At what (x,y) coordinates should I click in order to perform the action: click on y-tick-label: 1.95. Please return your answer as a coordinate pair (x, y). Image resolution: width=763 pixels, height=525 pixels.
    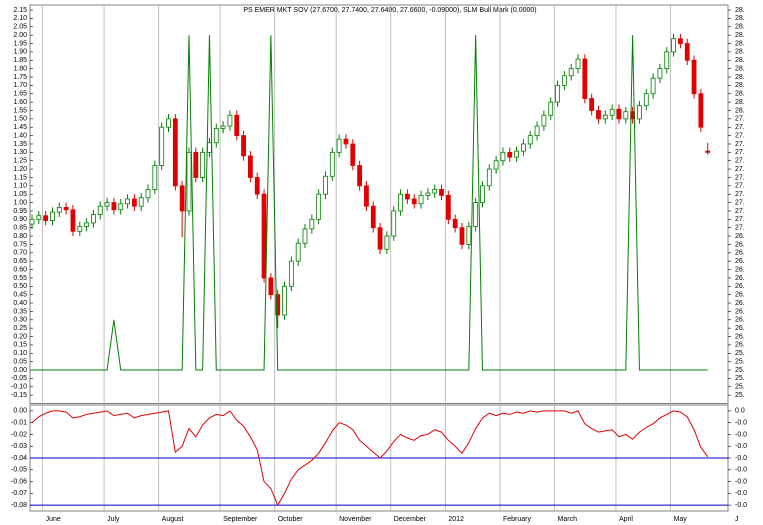
    Looking at the image, I should click on (20, 43).